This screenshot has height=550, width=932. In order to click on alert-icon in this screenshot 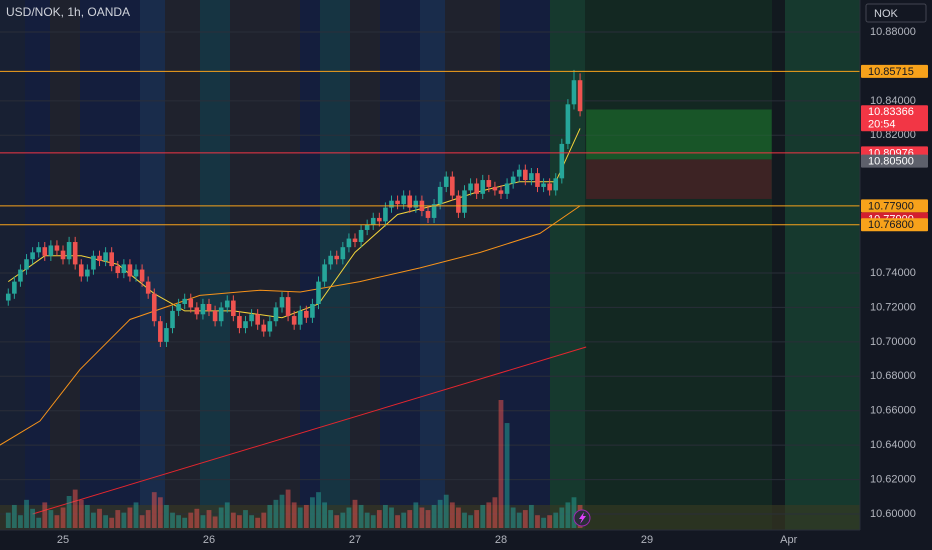, I will do `click(582, 518)`.